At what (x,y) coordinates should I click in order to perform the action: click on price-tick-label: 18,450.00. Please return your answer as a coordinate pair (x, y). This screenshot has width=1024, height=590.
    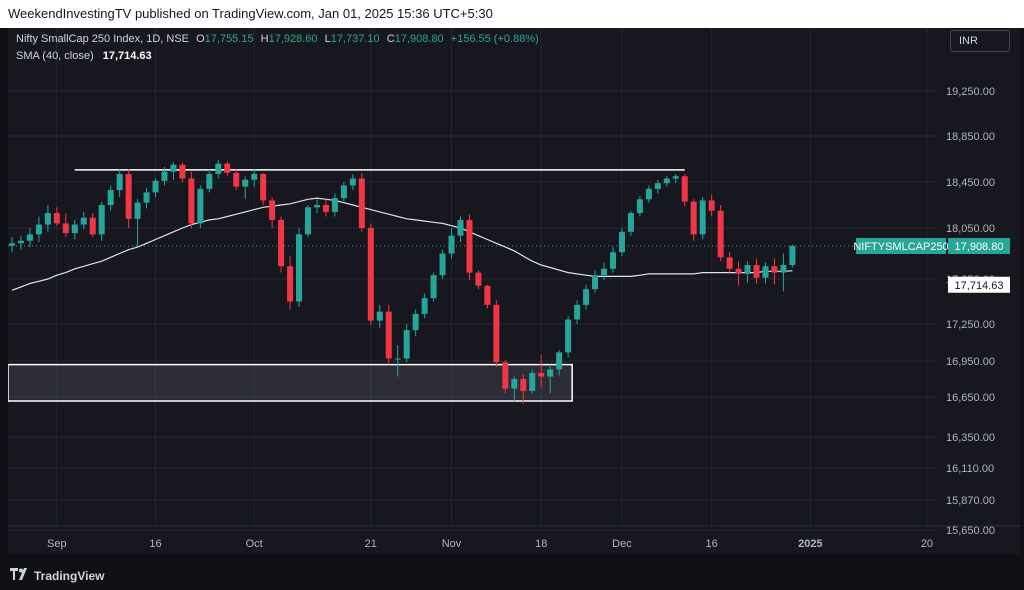
    Looking at the image, I should click on (970, 183).